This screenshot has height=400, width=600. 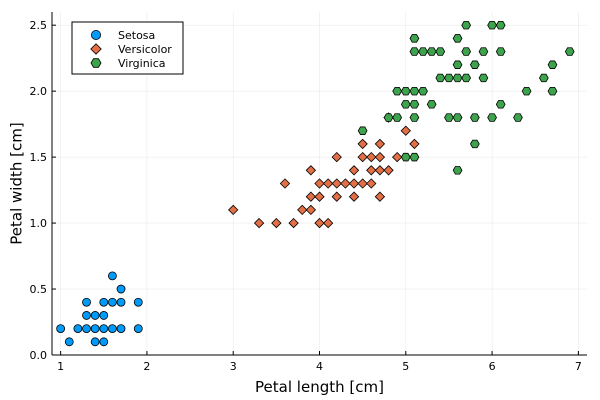 What do you see at coordinates (16, 183) in the screenshot?
I see `y-axis-label: Petal width [cm]` at bounding box center [16, 183].